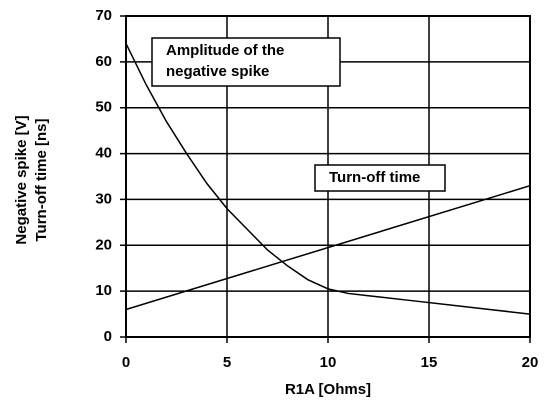 The image size is (544, 405). What do you see at coordinates (103, 15) in the screenshot?
I see `y-tick-label: 70` at bounding box center [103, 15].